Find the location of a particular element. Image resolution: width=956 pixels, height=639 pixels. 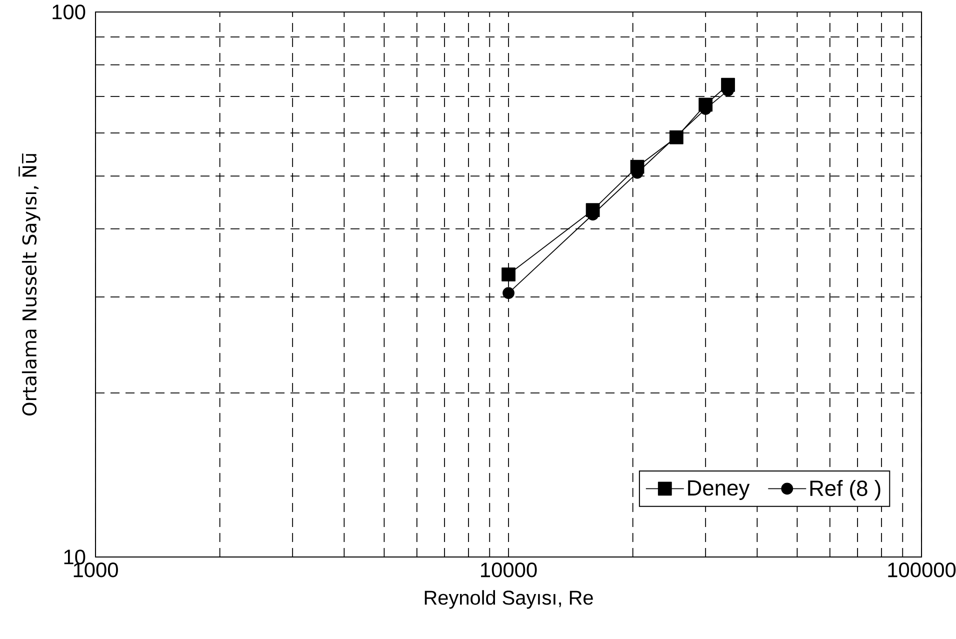

legend-label: Ref (8 ) is located at coordinates (845, 490).